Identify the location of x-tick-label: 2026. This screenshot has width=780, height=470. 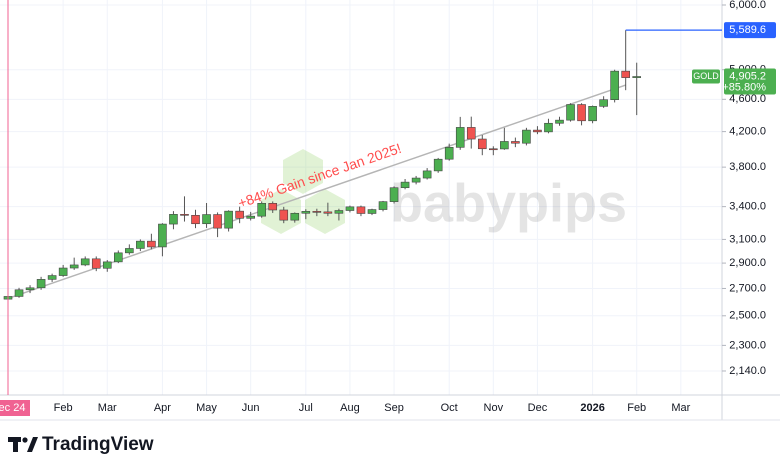
(592, 408).